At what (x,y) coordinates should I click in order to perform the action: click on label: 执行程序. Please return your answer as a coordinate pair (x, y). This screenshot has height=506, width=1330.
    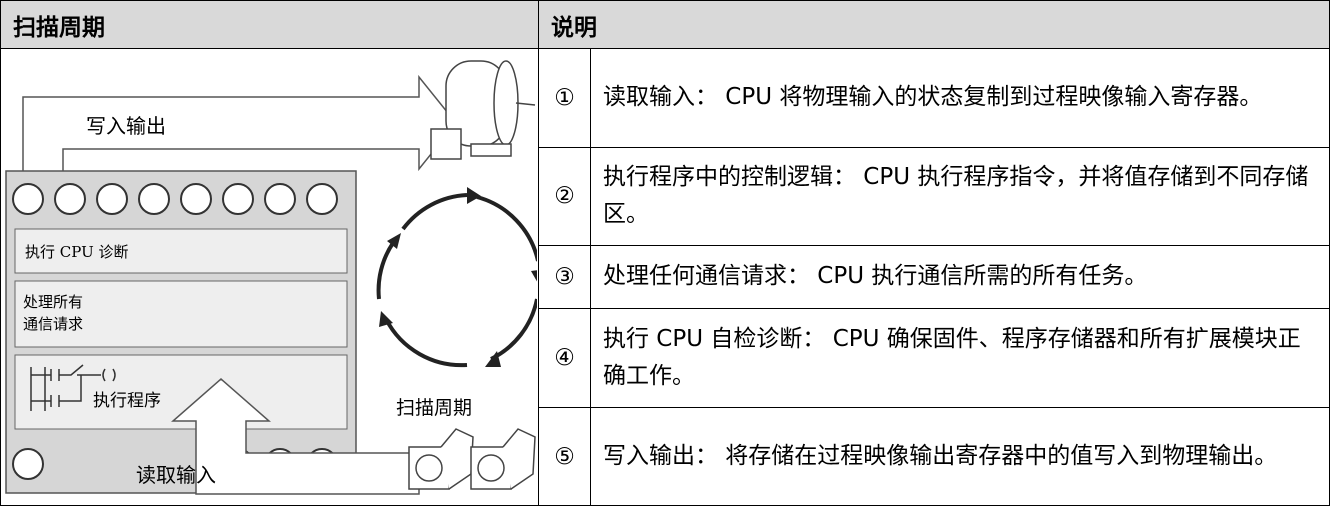
    Looking at the image, I should click on (127, 401).